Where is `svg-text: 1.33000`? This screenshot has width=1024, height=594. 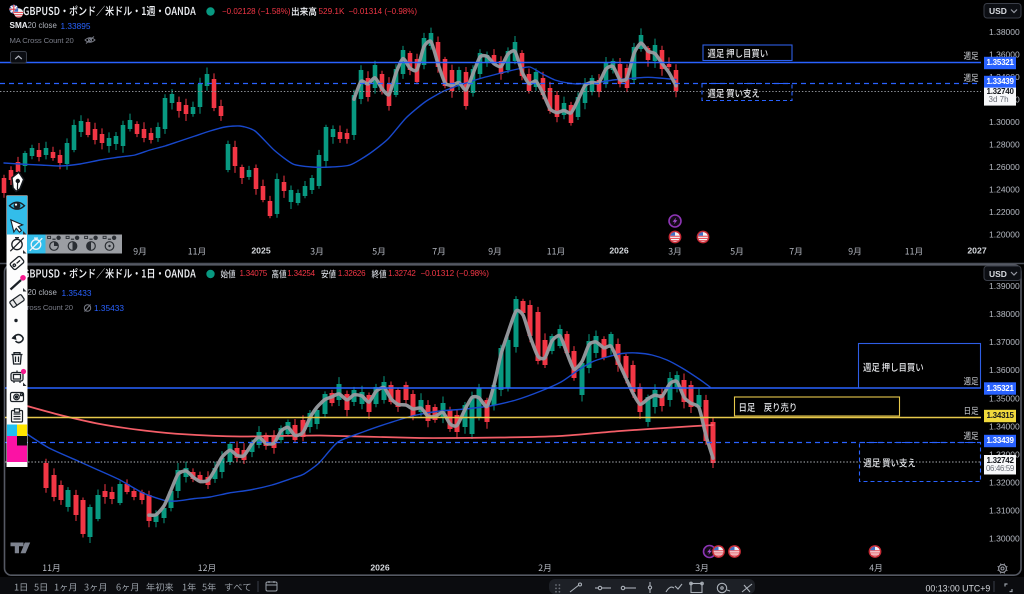
svg-text: 1.33000 is located at coordinates (1004, 454).